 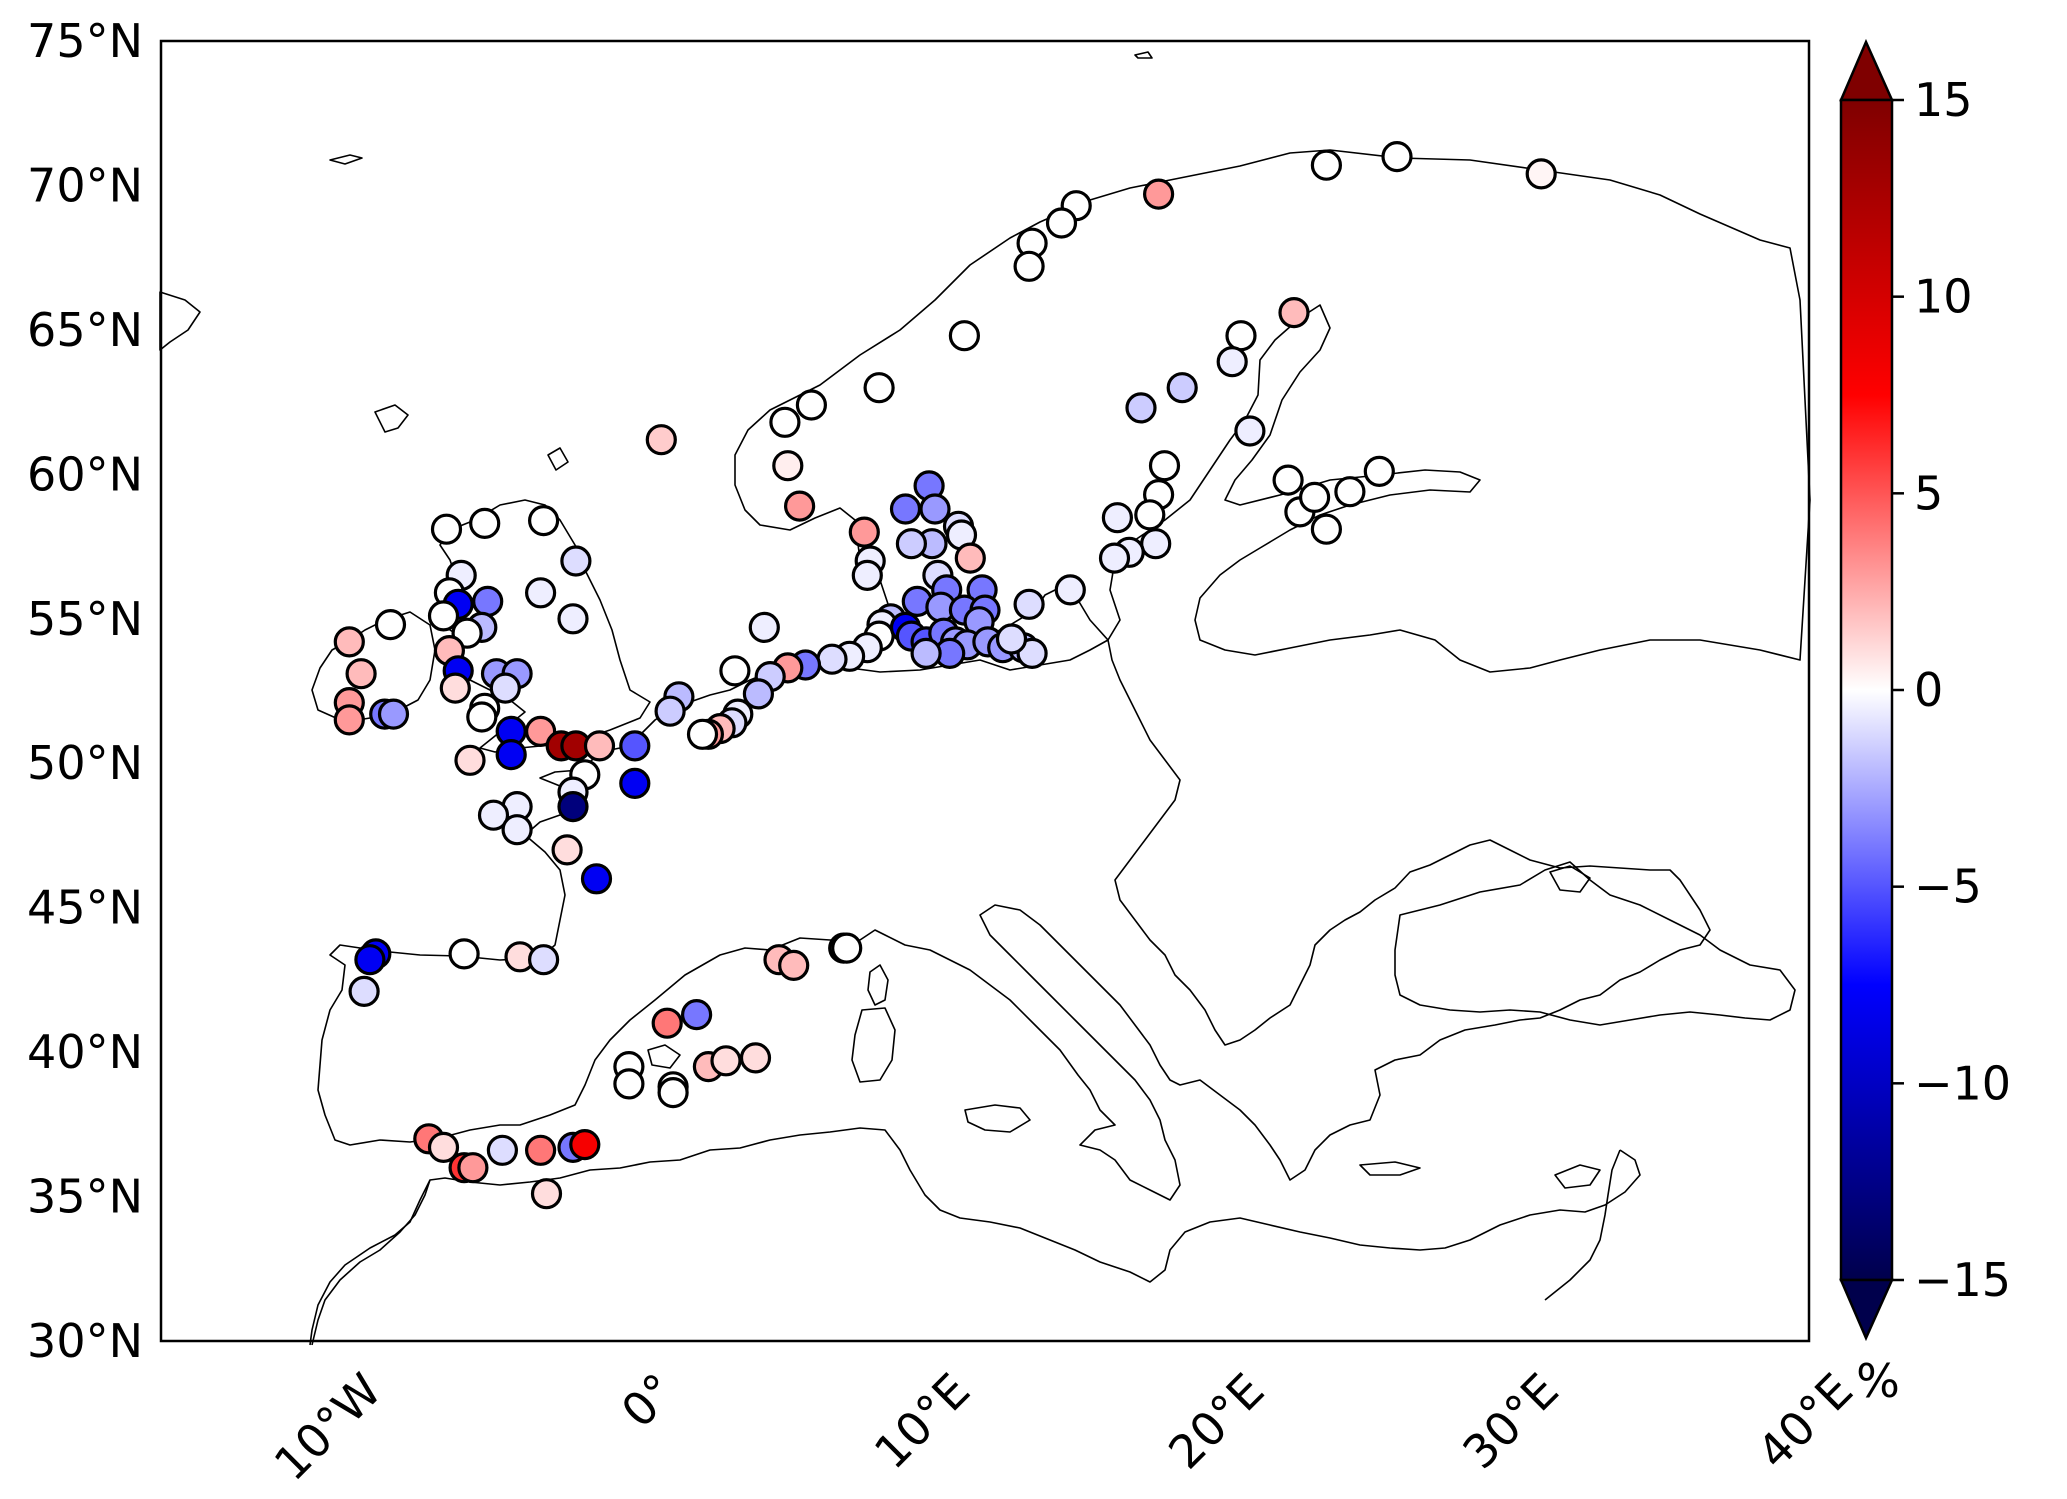 What do you see at coordinates (1878, 1381) in the screenshot?
I see `colorbar-unit-label: %` at bounding box center [1878, 1381].